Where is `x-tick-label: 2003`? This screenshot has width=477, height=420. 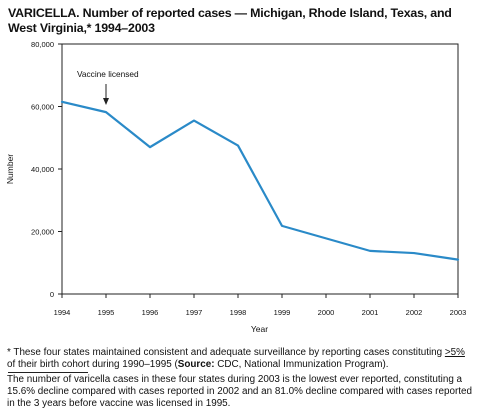
x-tick-label: 2003 is located at coordinates (458, 312).